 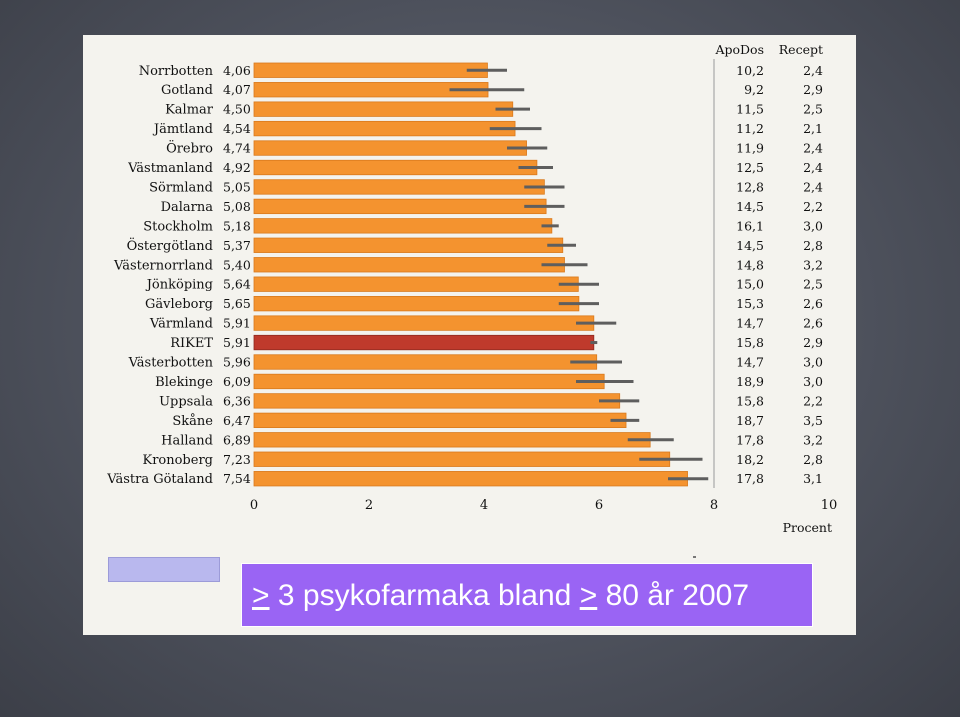 What do you see at coordinates (170, 245) in the screenshot?
I see `category-label: Östergötland` at bounding box center [170, 245].